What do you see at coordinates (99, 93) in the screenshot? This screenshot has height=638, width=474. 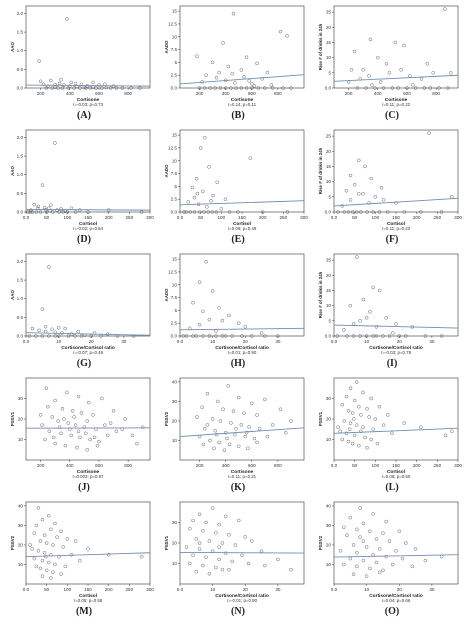 I see `x-tick-label: 600` at bounding box center [99, 93].